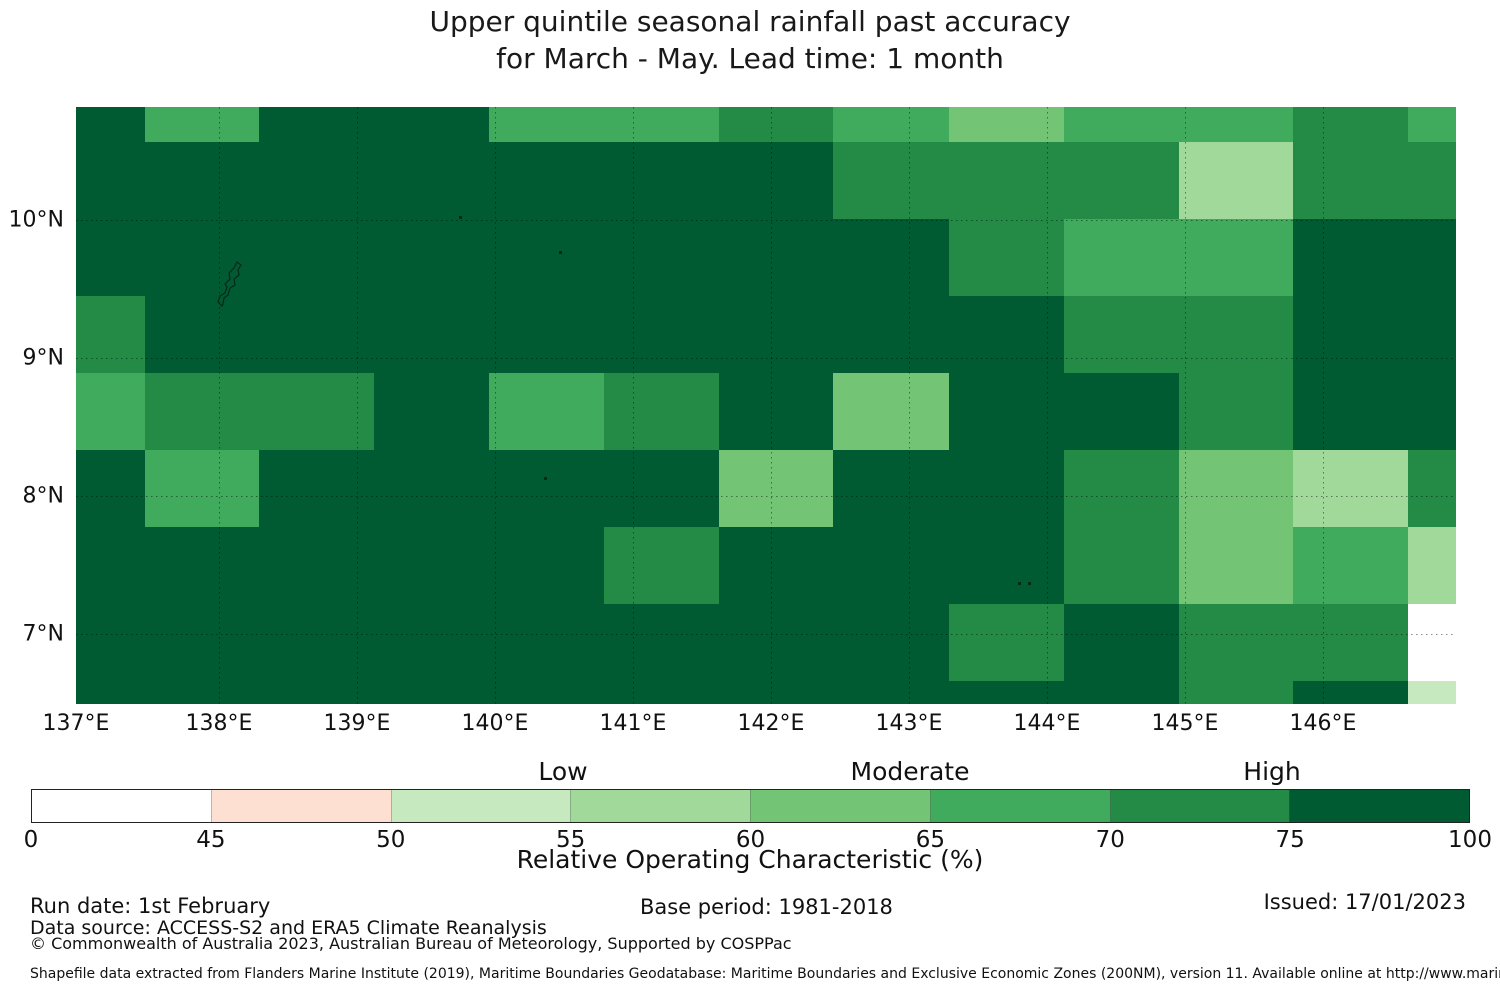  Describe the element at coordinates (391, 840) in the screenshot. I see `colorbar-tick-label: 50` at that location.